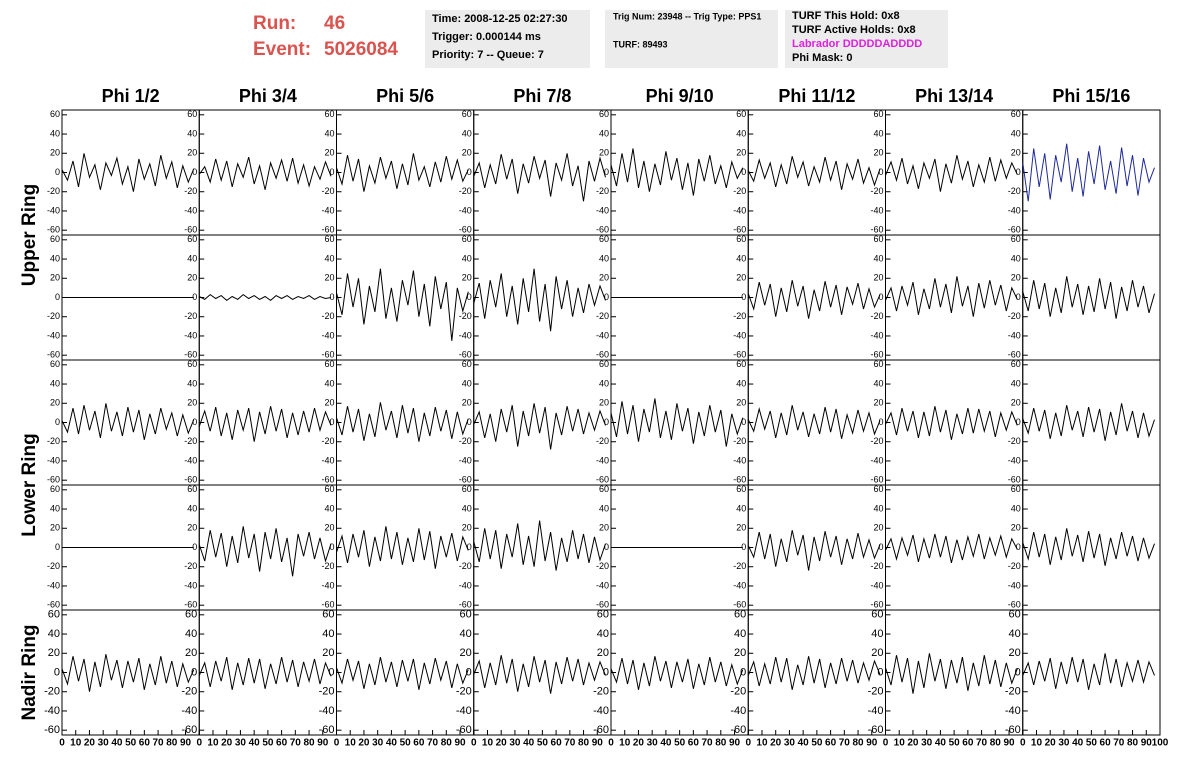 The height and width of the screenshot is (772, 1196). I want to click on x-tick-label: 100, so click(1160, 743).